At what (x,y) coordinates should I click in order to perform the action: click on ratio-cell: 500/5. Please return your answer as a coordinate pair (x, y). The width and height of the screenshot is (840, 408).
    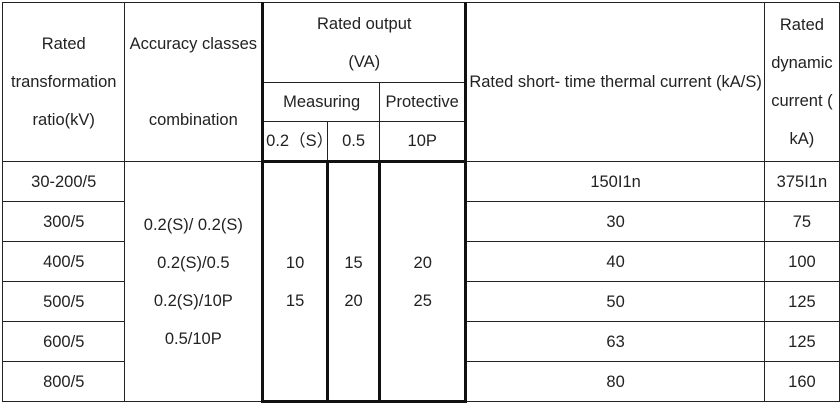
    Looking at the image, I should click on (63, 301).